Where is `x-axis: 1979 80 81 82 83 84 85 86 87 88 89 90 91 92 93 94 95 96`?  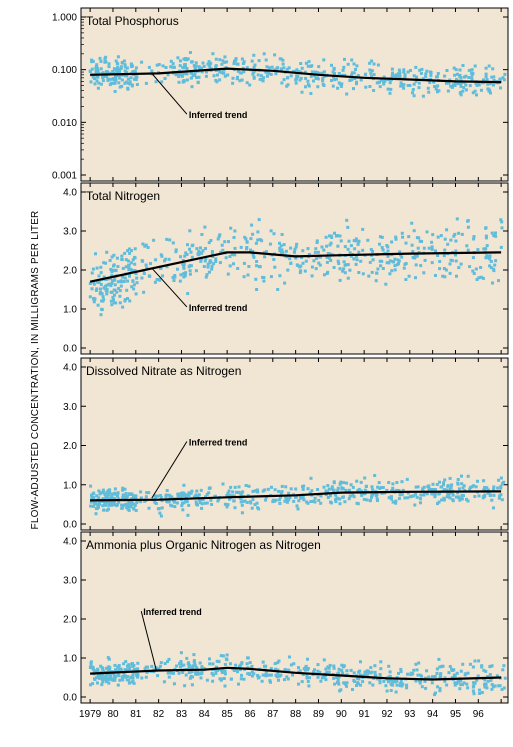 x-axis: 1979 80 81 82 83 84 85 86 87 88 89 90 91 92 93 94 95 96 is located at coordinates (281, 714).